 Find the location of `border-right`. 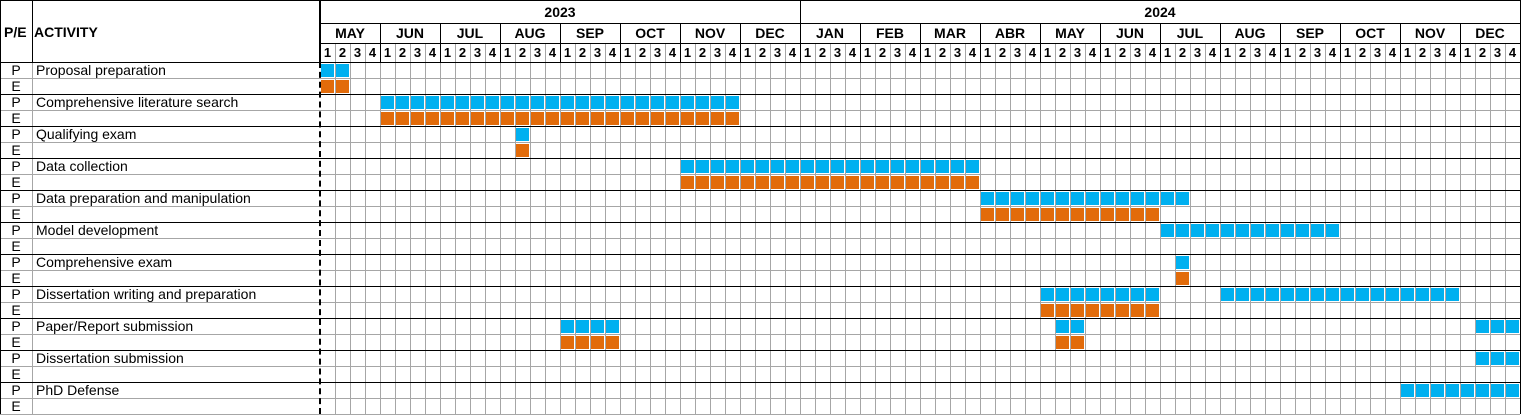

border-right is located at coordinates (1520, 207).